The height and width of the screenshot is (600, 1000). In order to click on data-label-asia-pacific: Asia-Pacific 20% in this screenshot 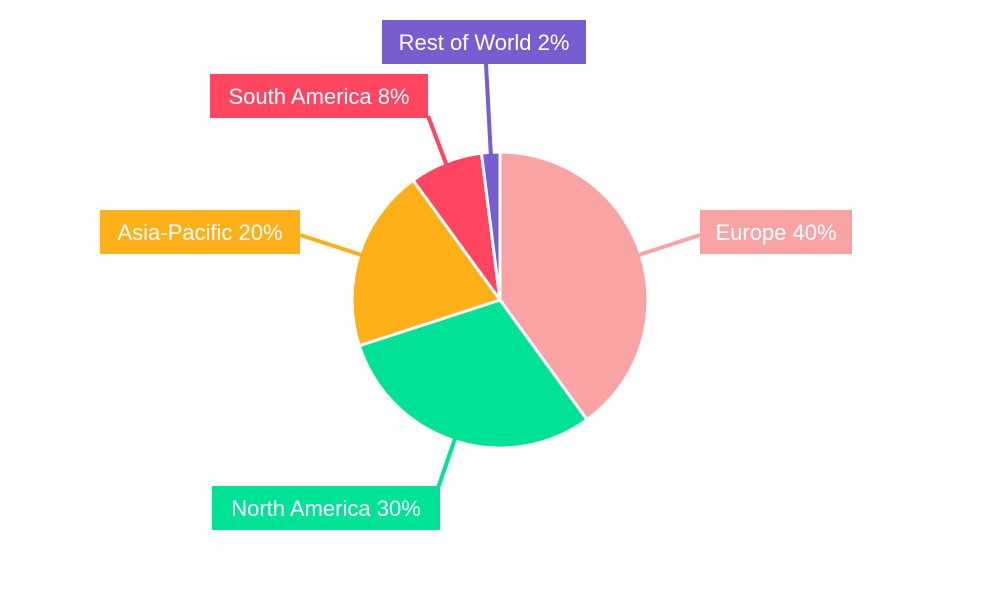, I will do `click(199, 232)`.